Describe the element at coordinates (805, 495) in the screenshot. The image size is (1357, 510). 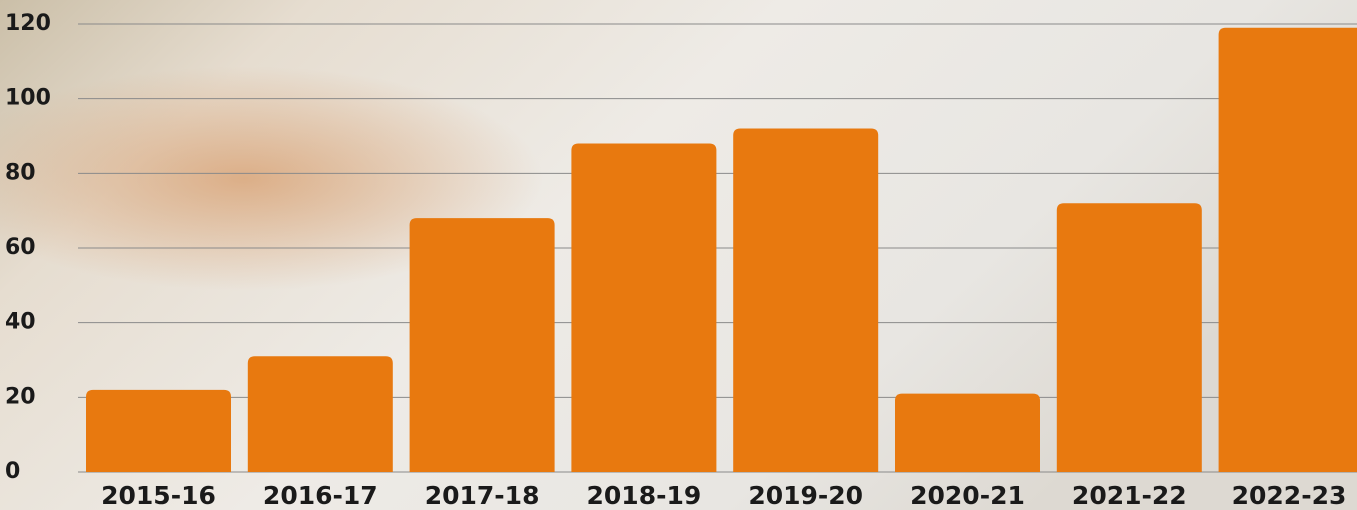
I see `x-tick-label: 2019-20` at that location.